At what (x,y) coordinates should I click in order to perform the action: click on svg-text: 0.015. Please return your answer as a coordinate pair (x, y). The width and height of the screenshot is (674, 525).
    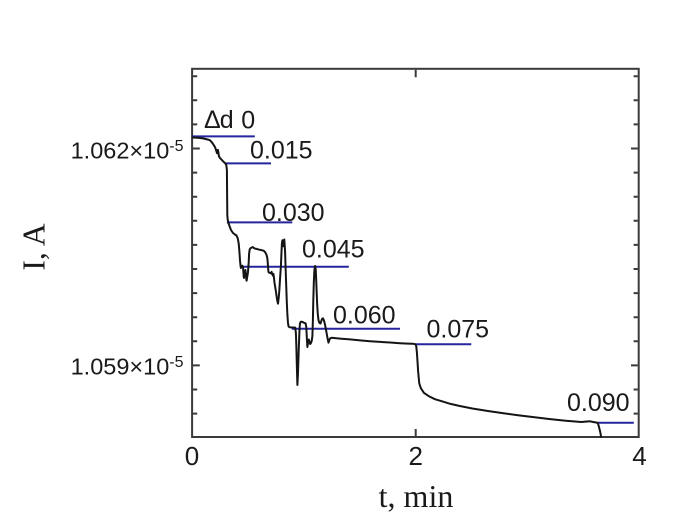
    Looking at the image, I should click on (281, 151).